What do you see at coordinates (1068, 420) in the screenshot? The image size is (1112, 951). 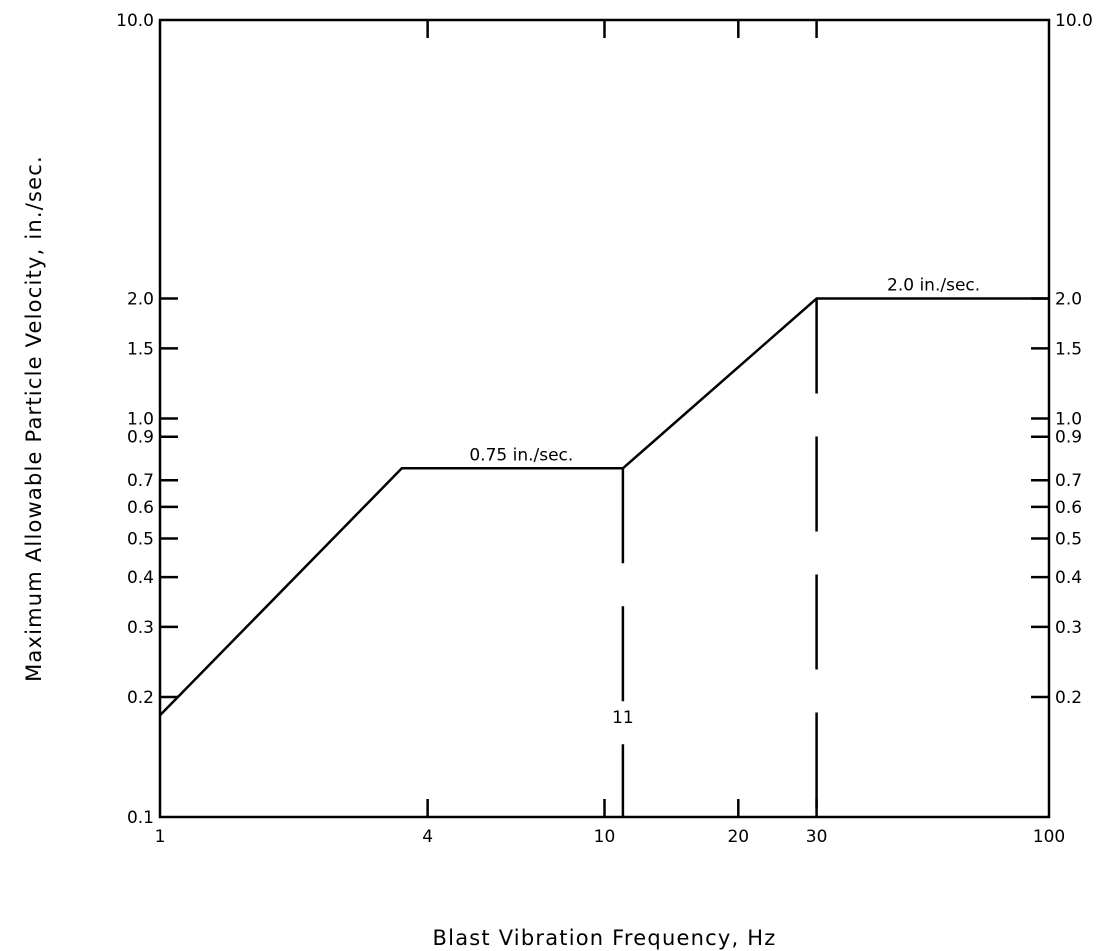 I see `y-tick-label-right: 1.0` at bounding box center [1068, 420].